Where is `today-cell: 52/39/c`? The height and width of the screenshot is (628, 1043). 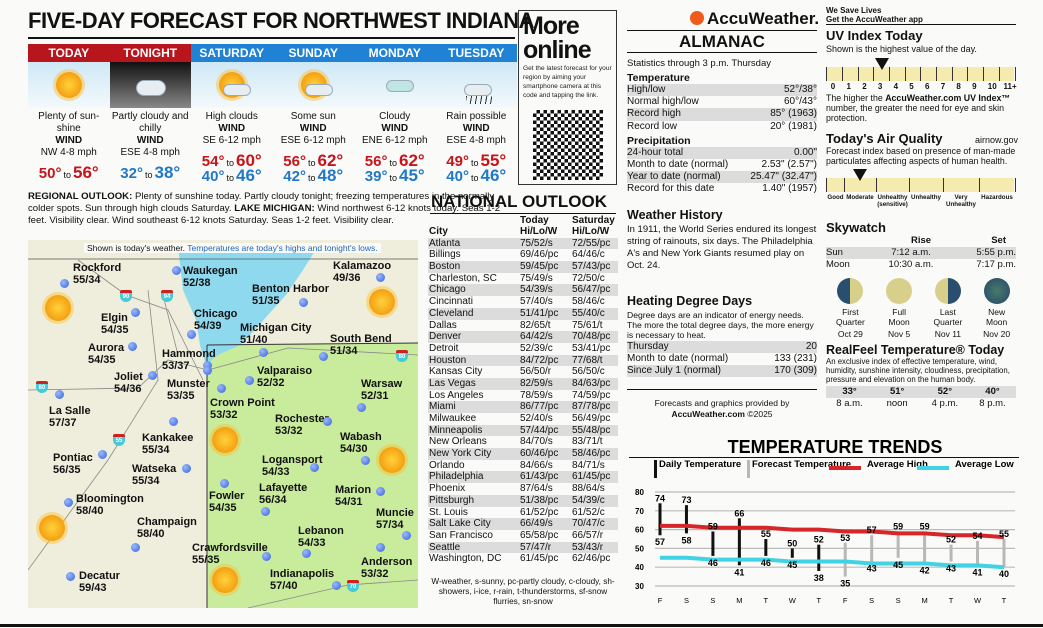 today-cell: 52/39/c is located at coordinates (536, 348).